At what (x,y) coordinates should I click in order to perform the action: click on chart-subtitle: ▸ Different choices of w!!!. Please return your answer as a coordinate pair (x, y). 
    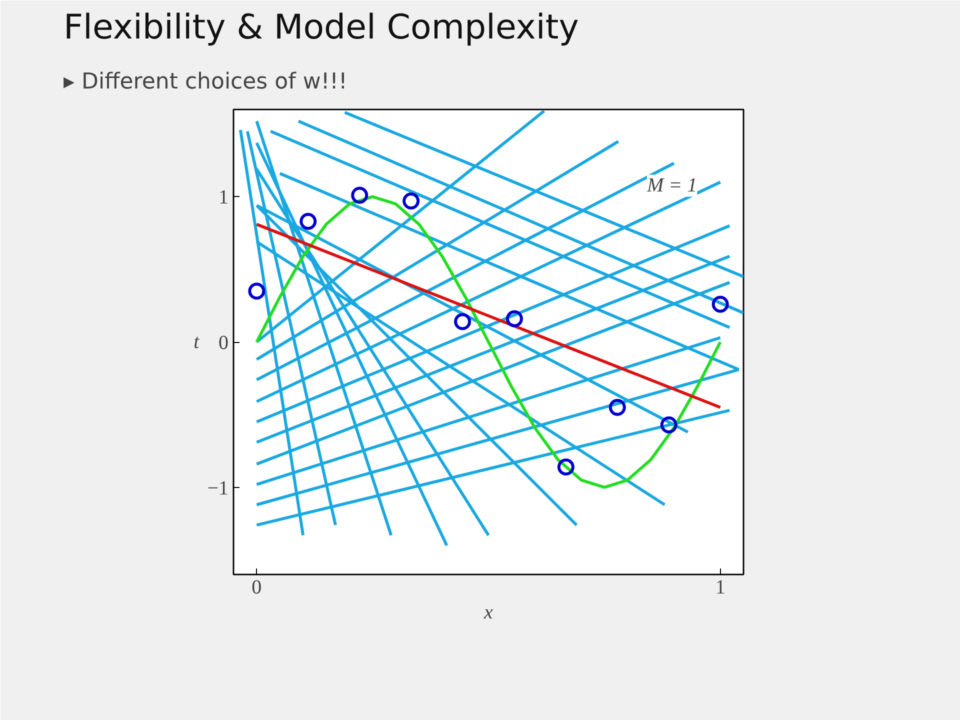
    Looking at the image, I should click on (206, 82).